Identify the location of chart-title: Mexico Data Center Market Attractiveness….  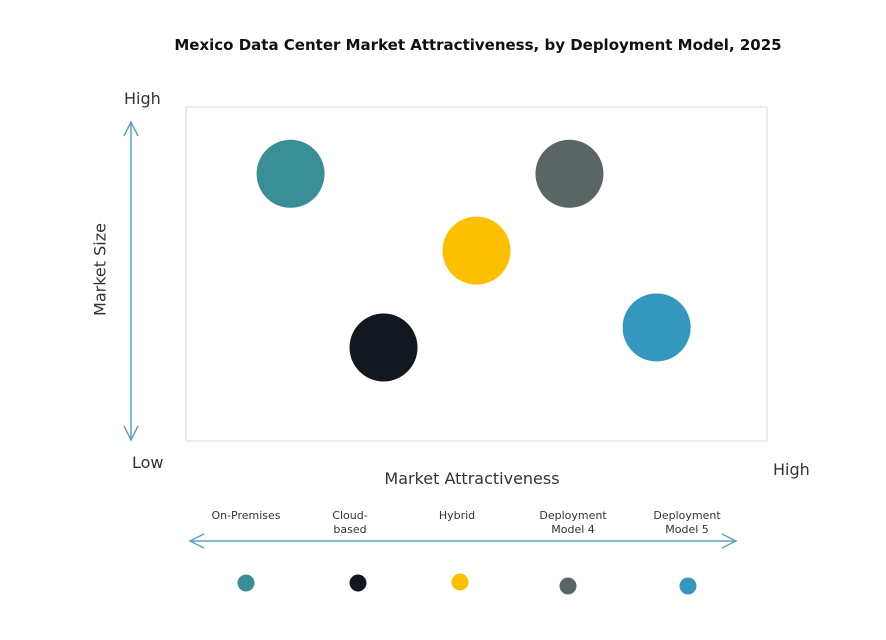
(478, 45).